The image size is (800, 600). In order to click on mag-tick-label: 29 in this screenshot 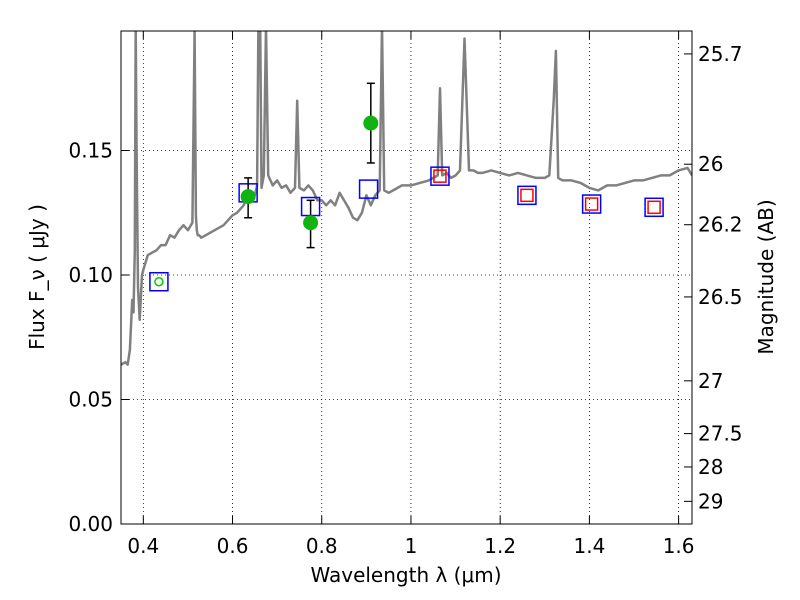, I will do `click(710, 501)`.